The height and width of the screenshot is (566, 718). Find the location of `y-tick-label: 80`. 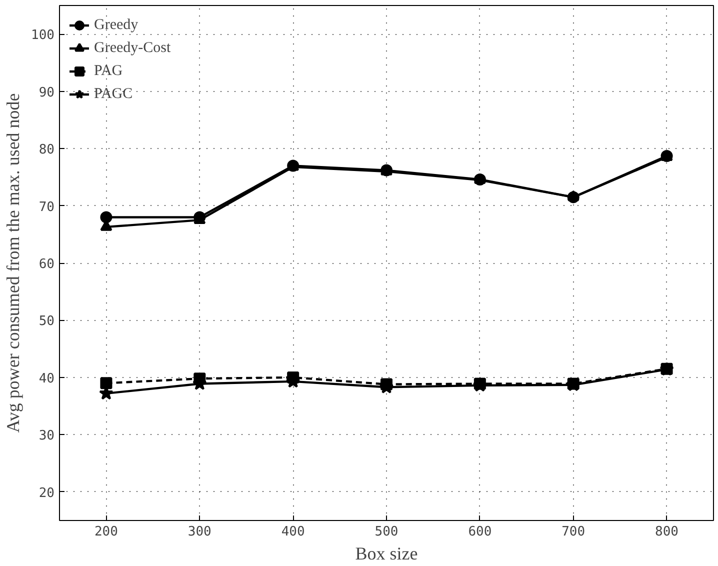

y-tick-label: 80 is located at coordinates (46, 150).